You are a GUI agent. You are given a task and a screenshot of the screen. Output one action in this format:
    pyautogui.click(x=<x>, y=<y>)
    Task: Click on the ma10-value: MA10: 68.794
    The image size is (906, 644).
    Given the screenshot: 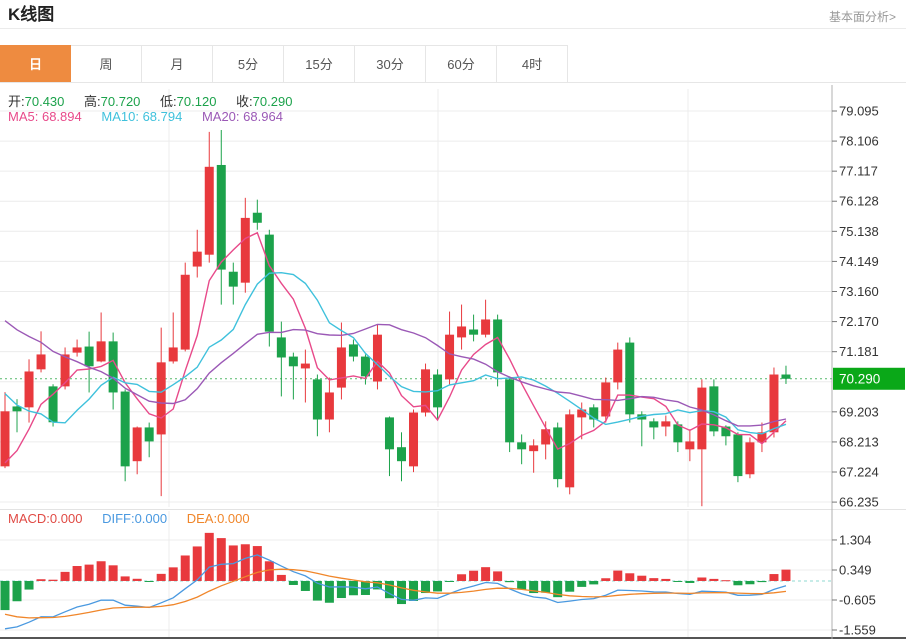 What is the action you would take?
    pyautogui.click(x=142, y=116)
    